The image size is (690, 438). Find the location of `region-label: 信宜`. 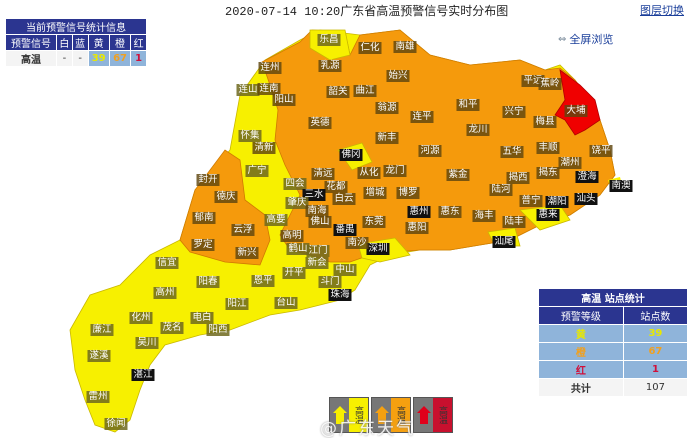

region-label: 信宜 is located at coordinates (167, 263).